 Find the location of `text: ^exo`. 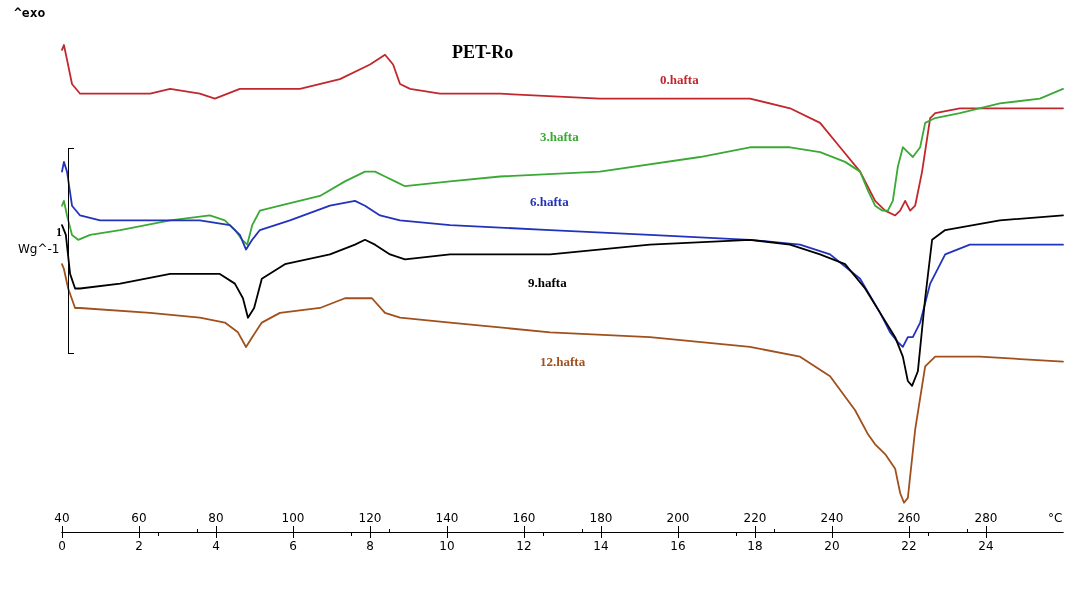

text: ^exo is located at coordinates (30, 12).